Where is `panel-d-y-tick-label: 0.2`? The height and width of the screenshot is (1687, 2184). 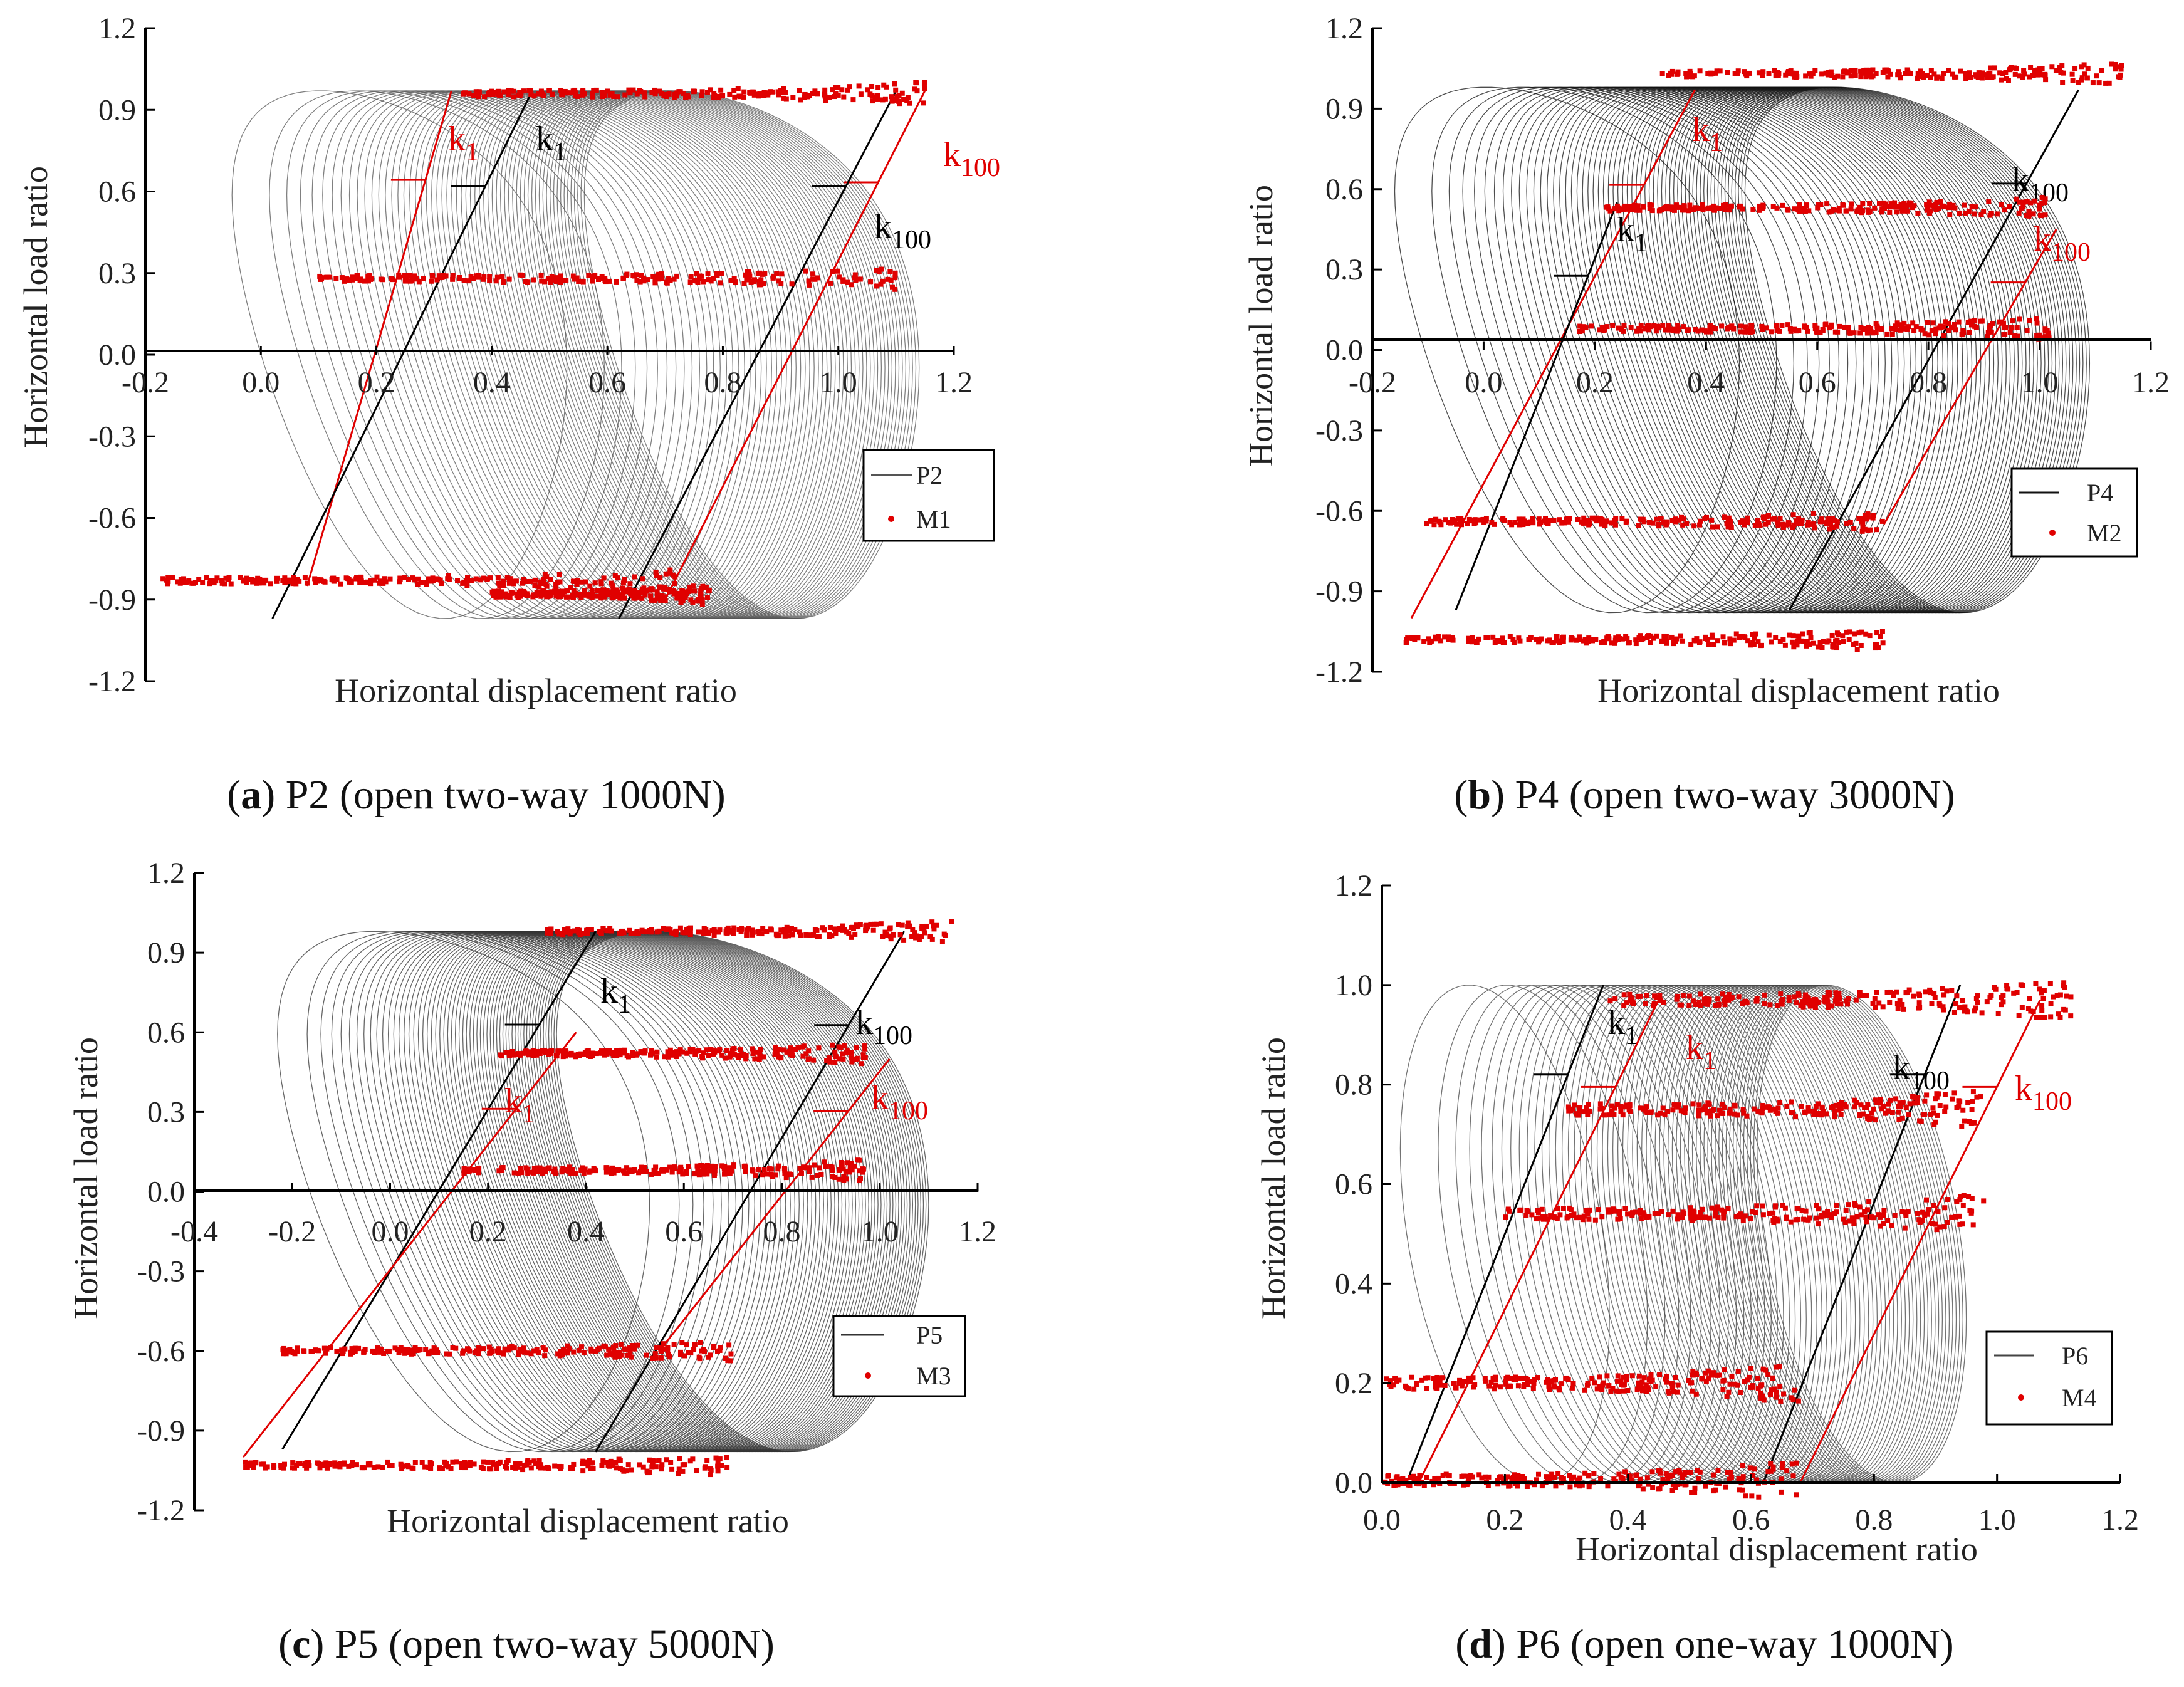 panel-d-y-tick-label: 0.2 is located at coordinates (1353, 1383).